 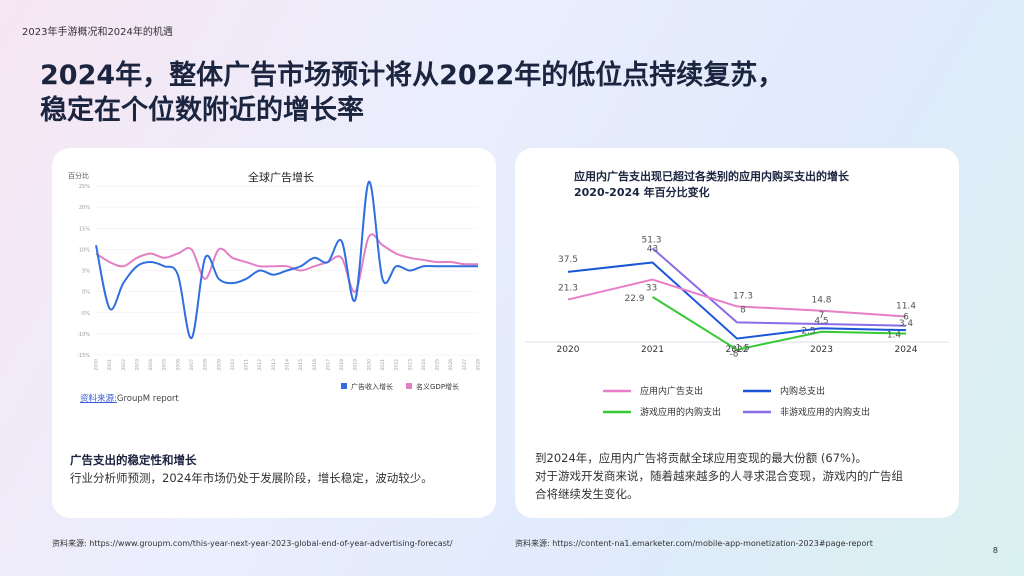 What do you see at coordinates (743, 310) in the screenshot?
I see `chart2-data-label: 8` at bounding box center [743, 310].